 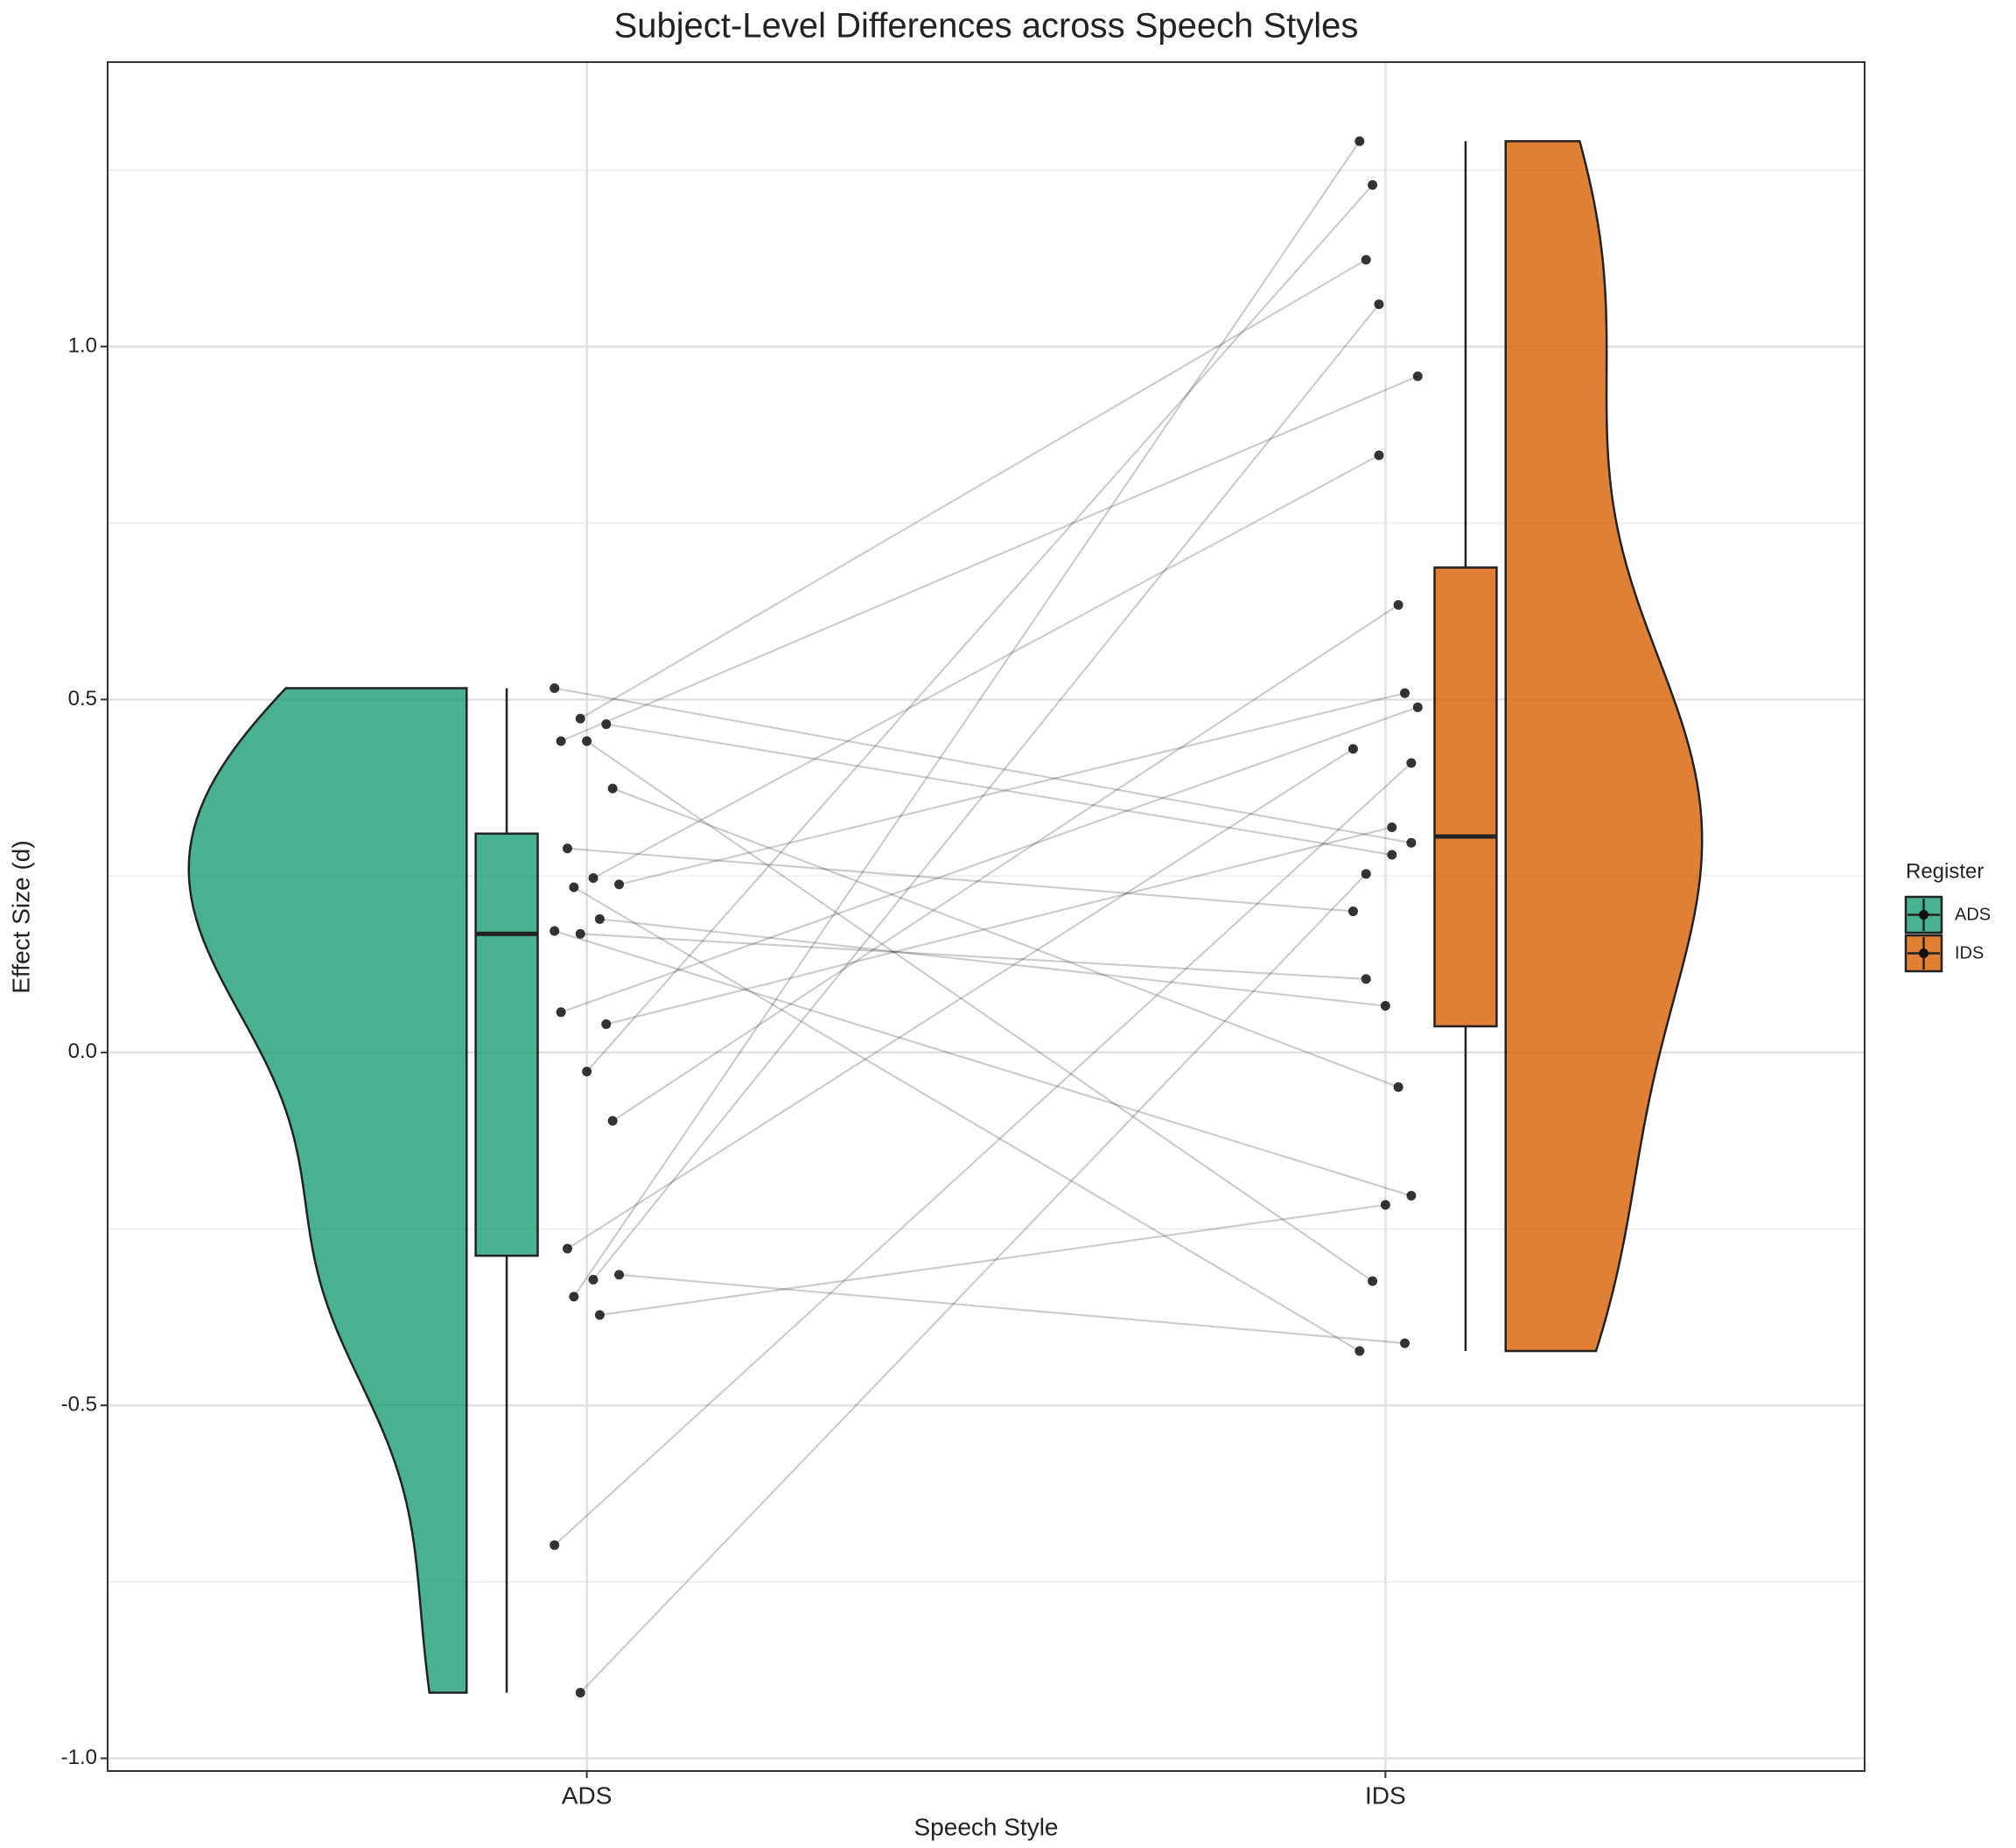 I want to click on y-tick-label: -1.0, so click(x=79, y=1757).